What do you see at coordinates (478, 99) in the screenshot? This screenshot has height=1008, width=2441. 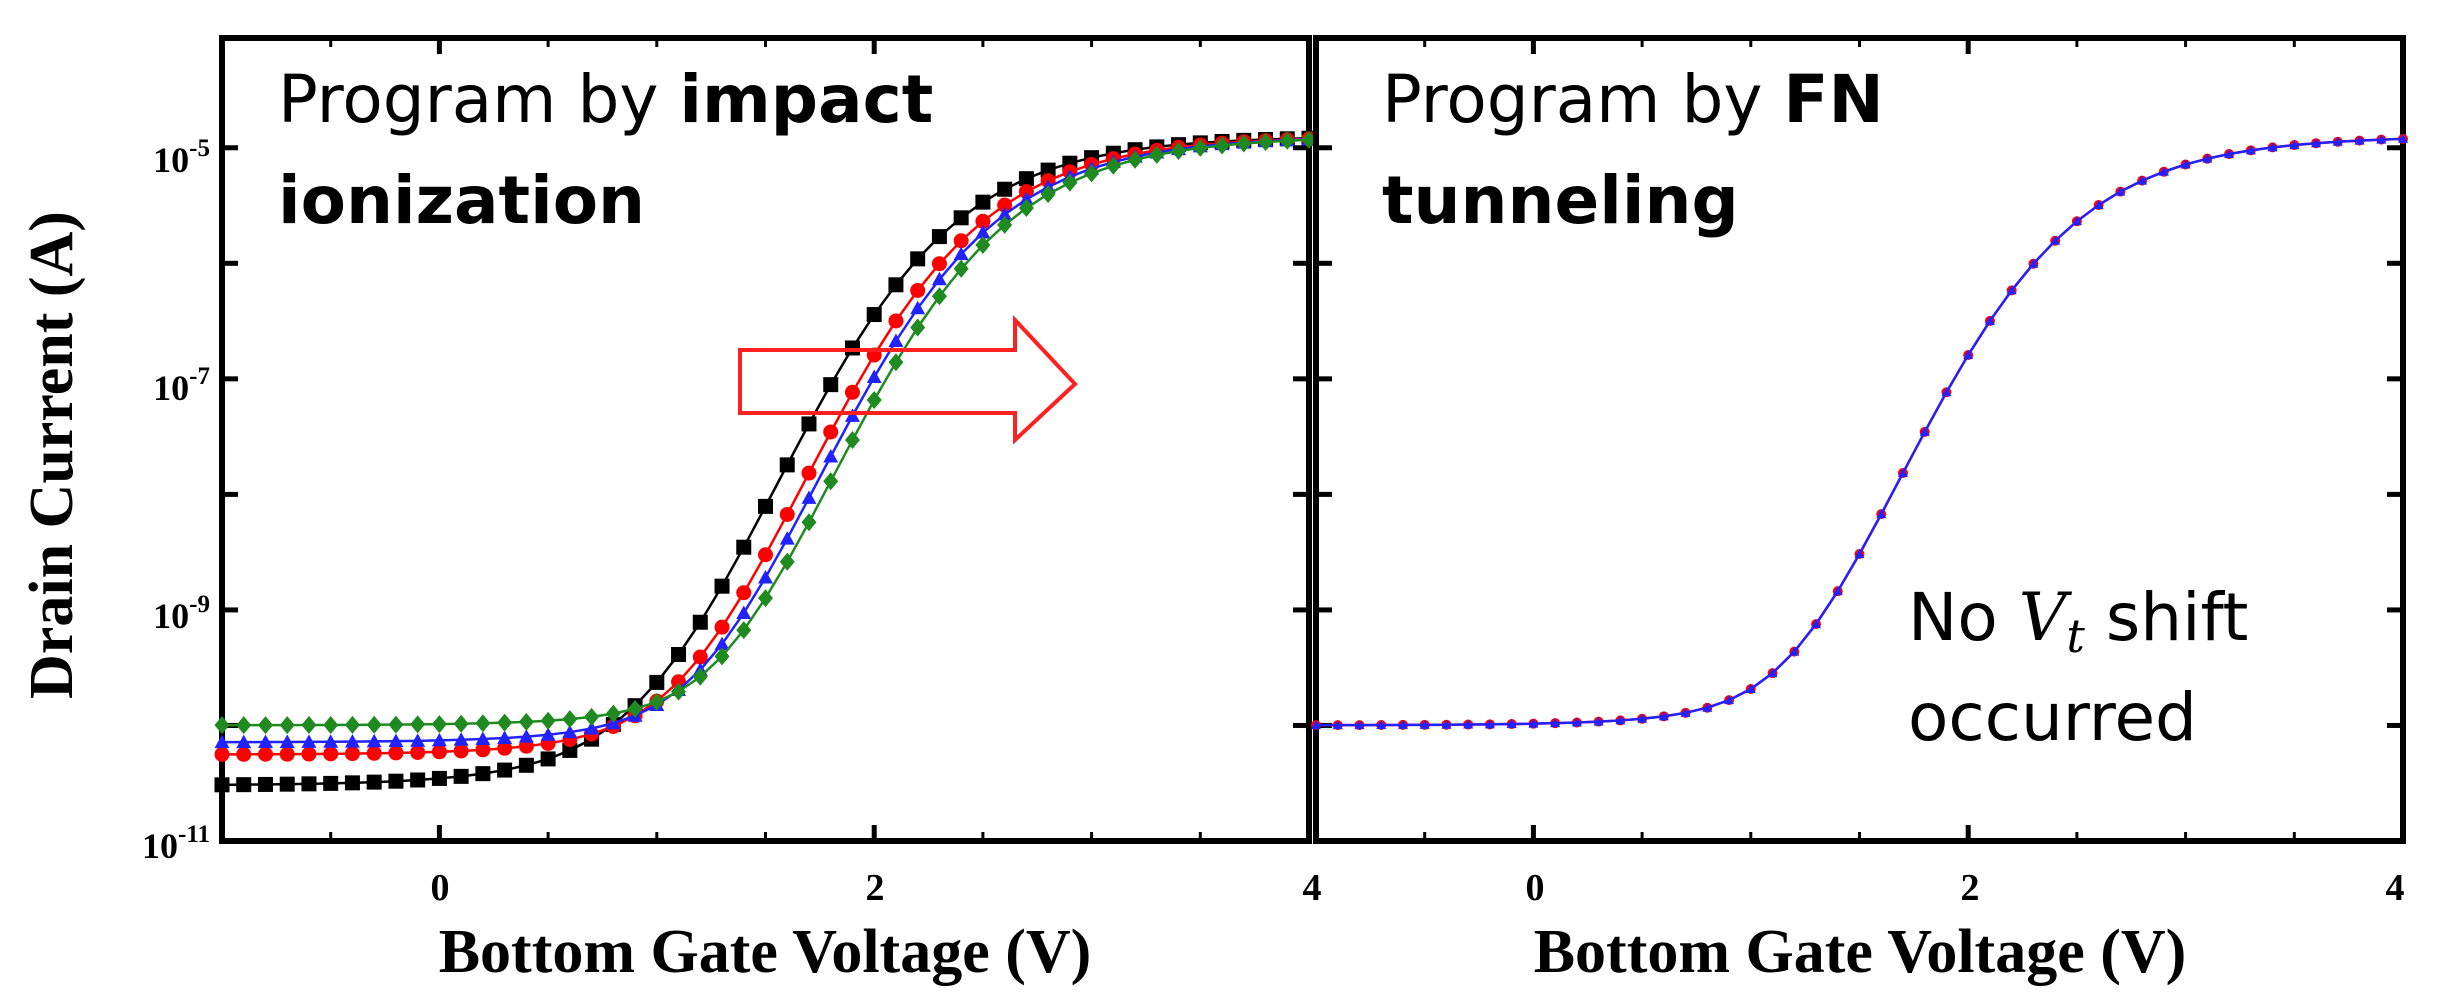 I see `left-title-normal: Program by` at bounding box center [478, 99].